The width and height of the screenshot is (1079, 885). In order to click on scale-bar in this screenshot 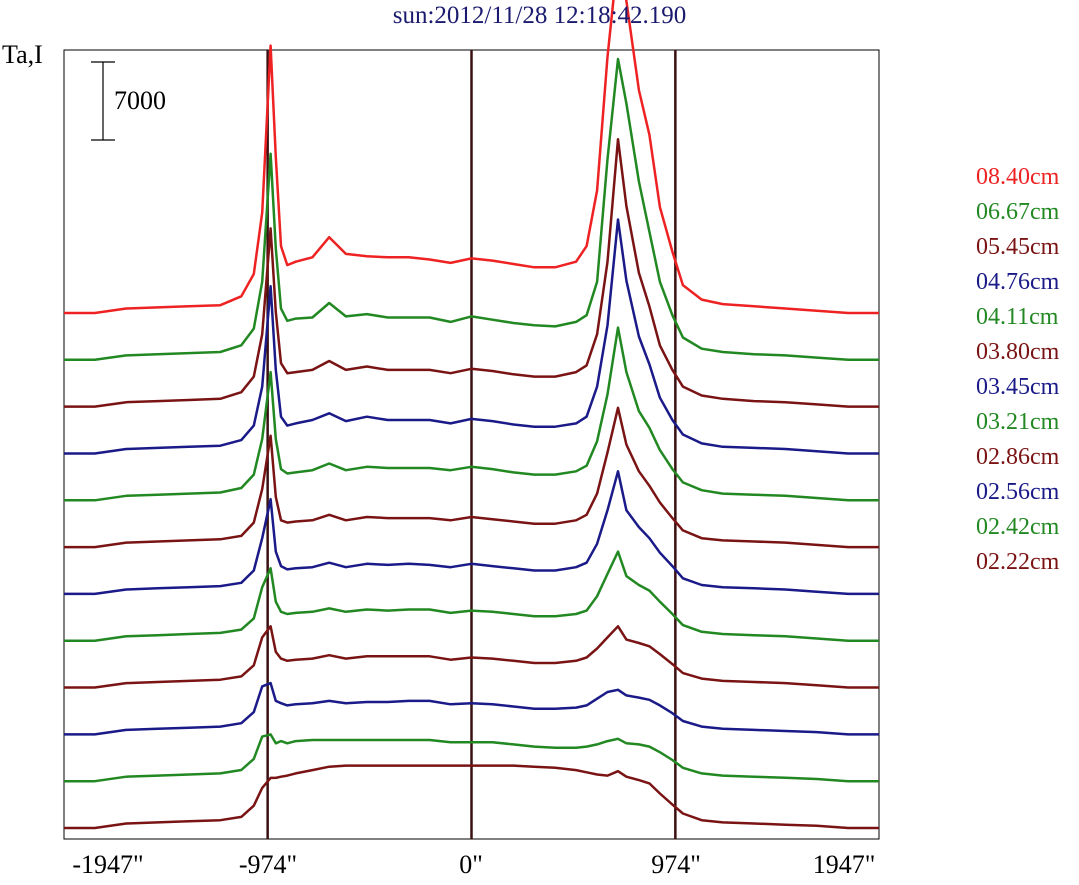, I will do `click(103, 101)`.